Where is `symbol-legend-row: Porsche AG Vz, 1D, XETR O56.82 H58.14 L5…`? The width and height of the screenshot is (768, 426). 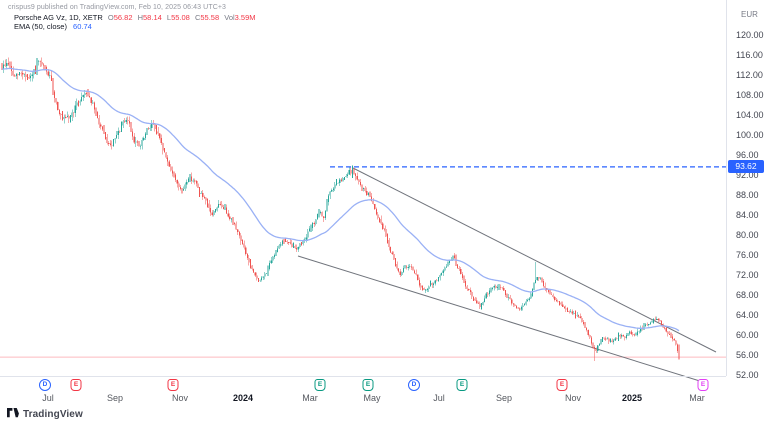 symbol-legend-row: Porsche AG Vz, 1D, XETR O56.82 H58.14 L5… is located at coordinates (135, 17).